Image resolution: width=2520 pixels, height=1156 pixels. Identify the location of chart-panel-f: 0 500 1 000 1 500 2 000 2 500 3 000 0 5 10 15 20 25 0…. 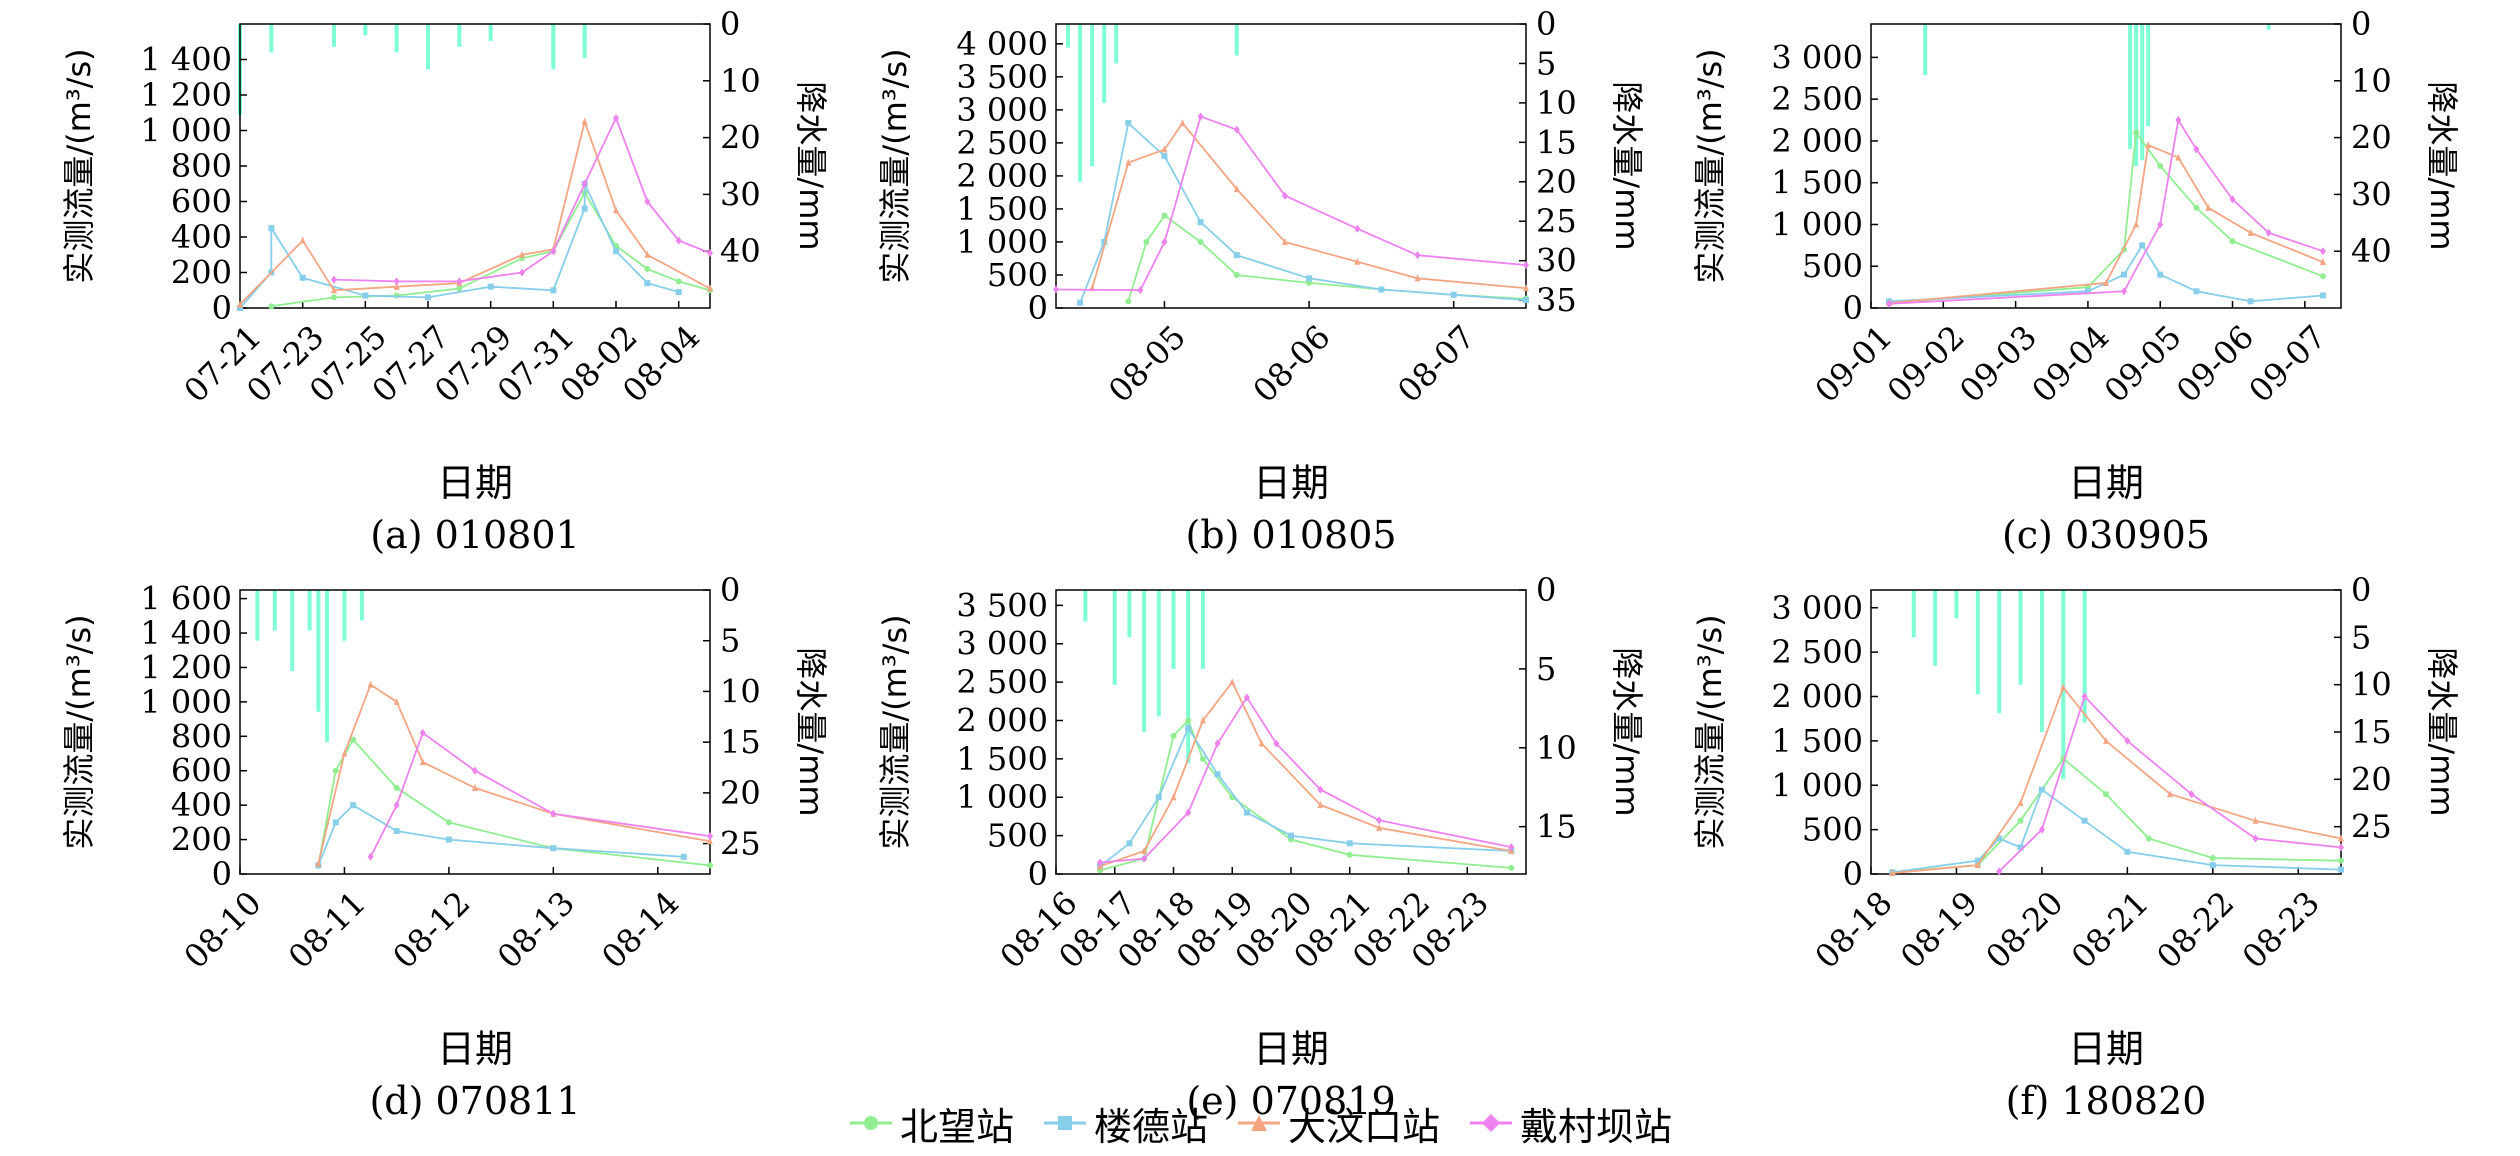
(2076, 847).